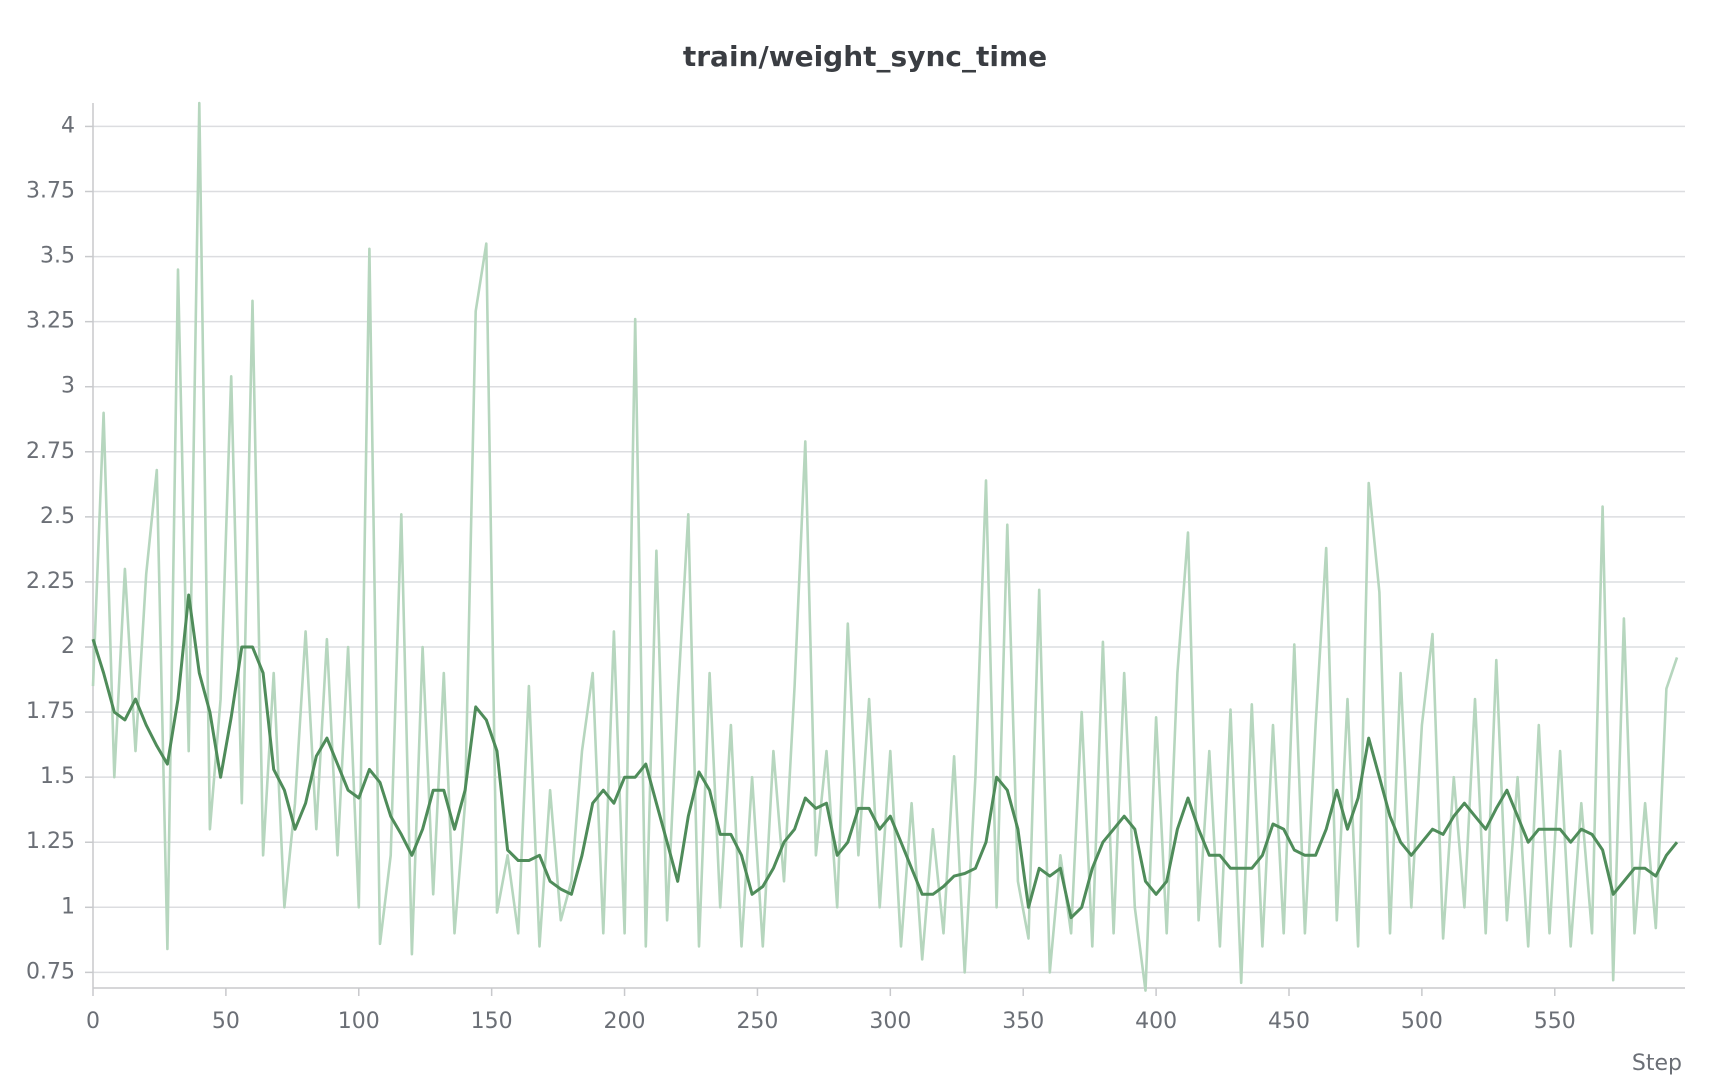 Image resolution: width=1716 pixels, height=1078 pixels. What do you see at coordinates (1023, 1021) in the screenshot?
I see `x-tick-label: 350` at bounding box center [1023, 1021].